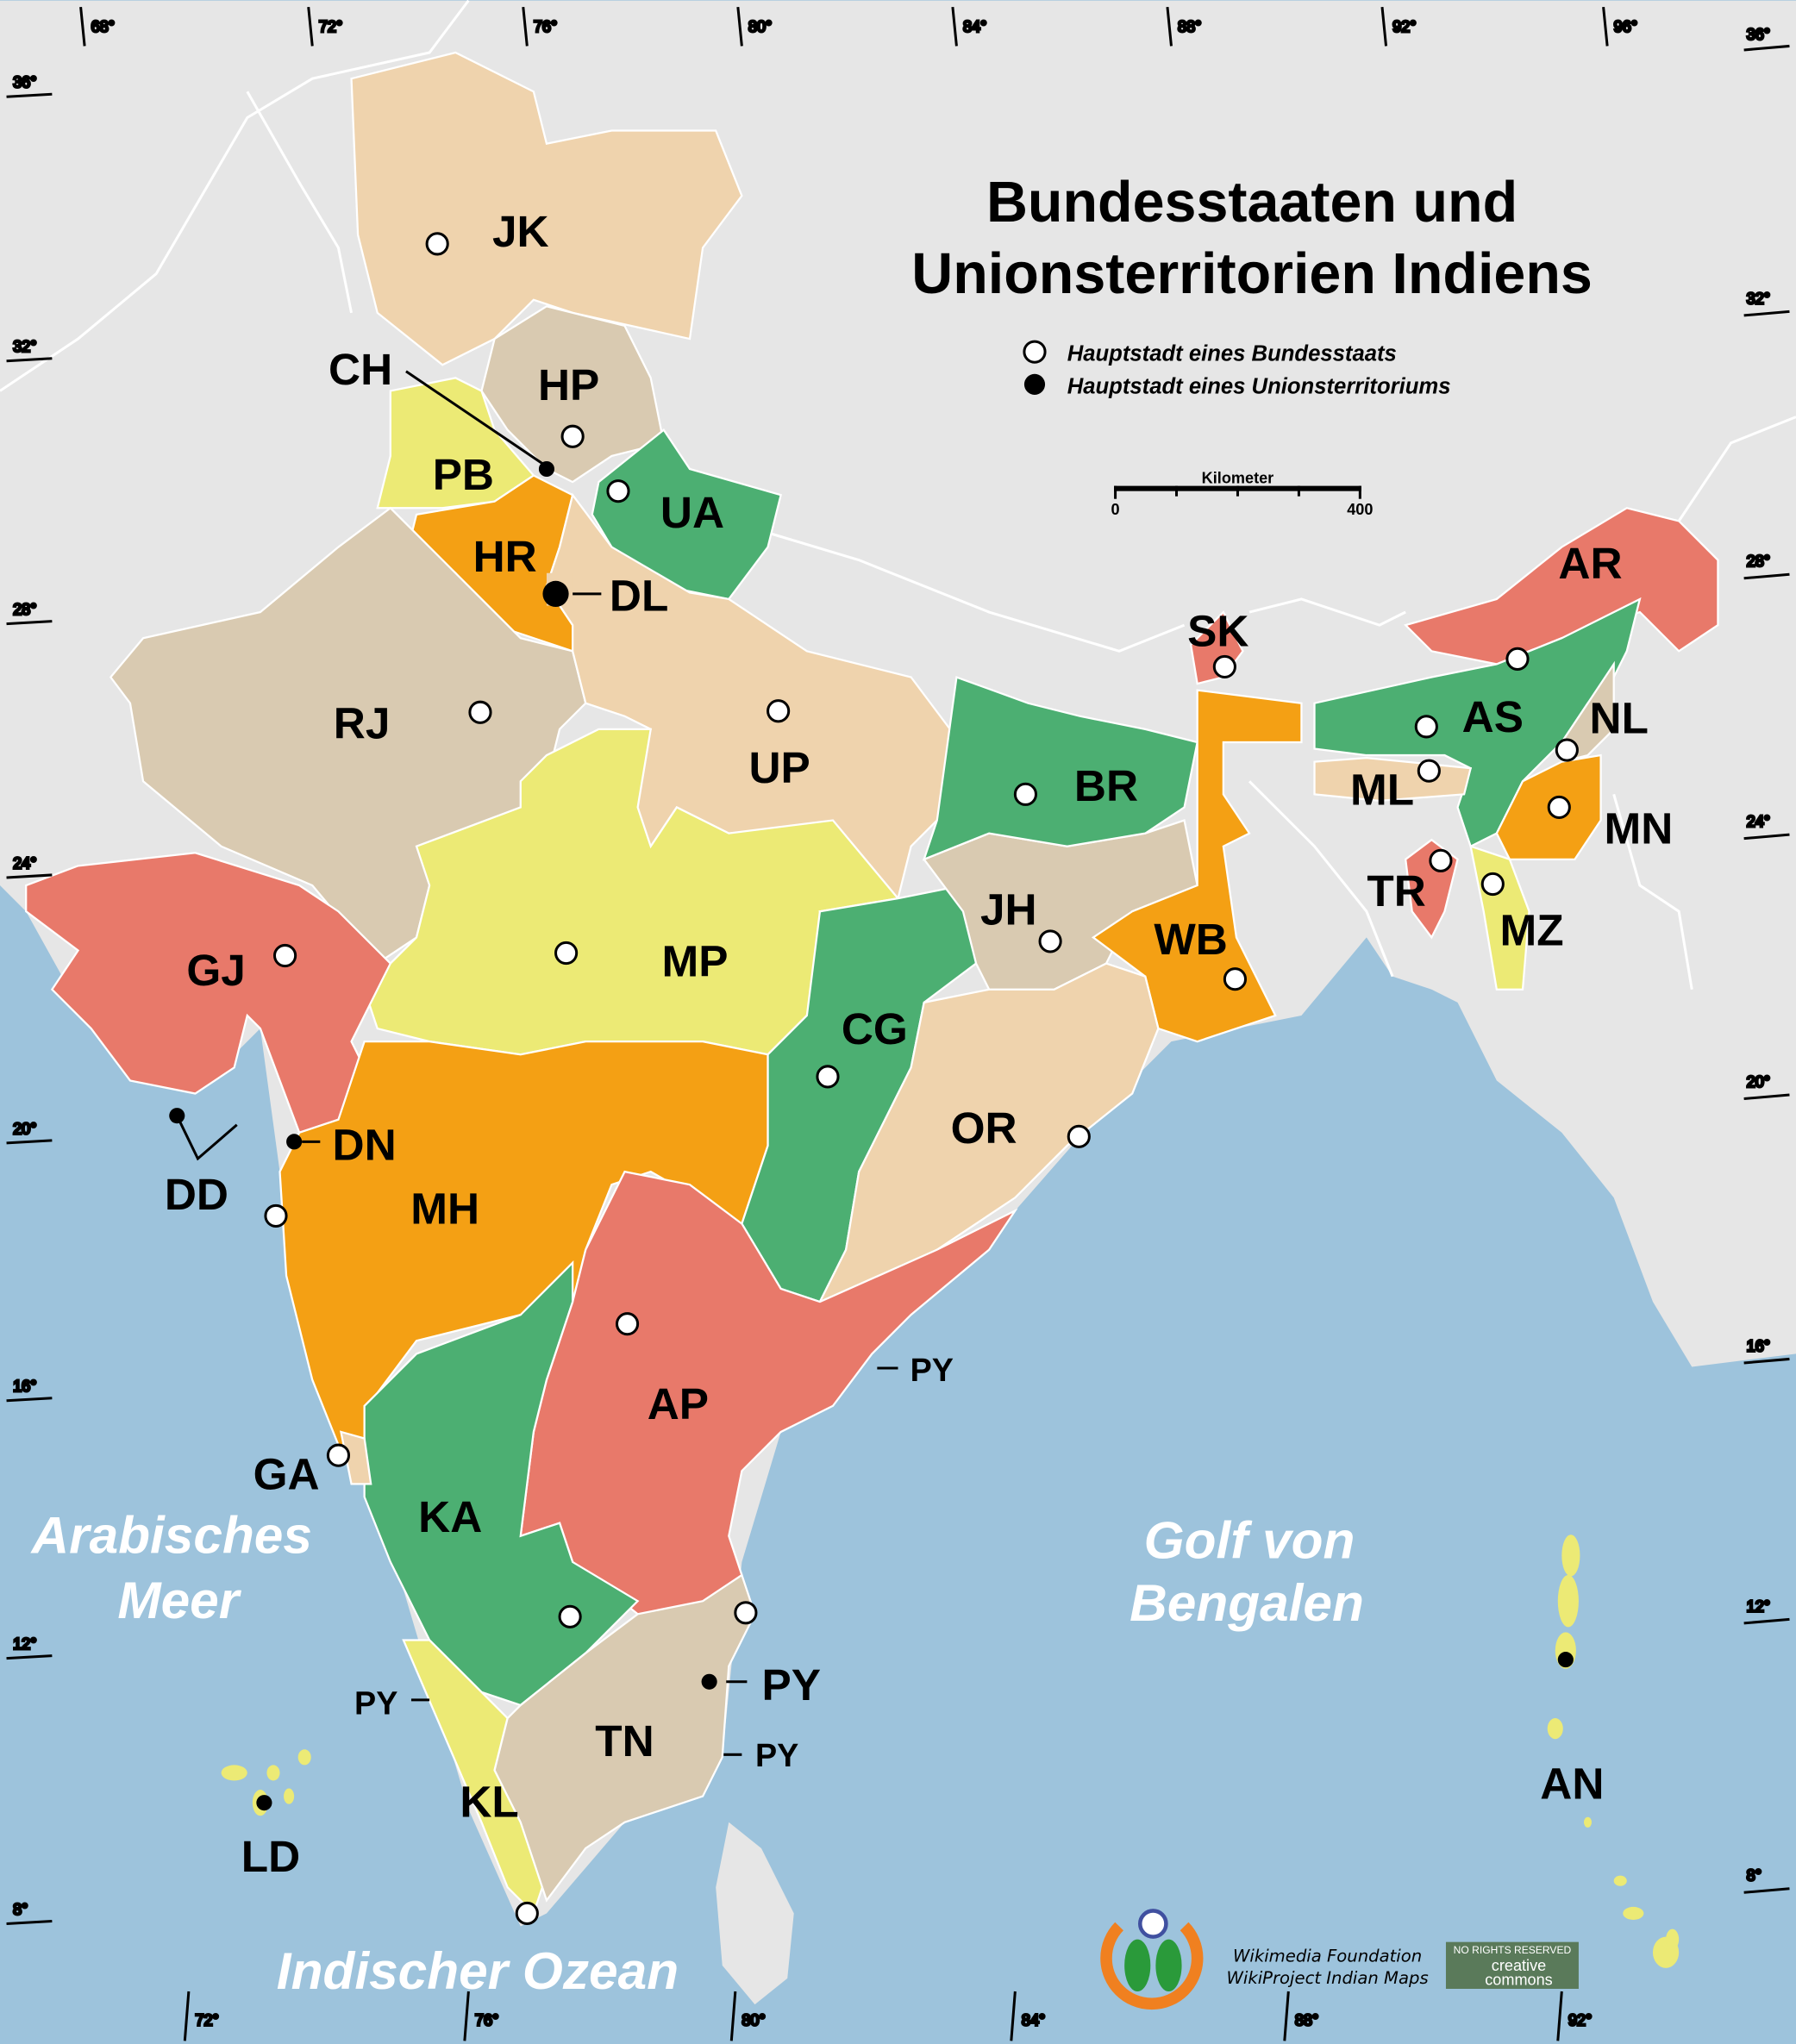 The image size is (1796, 2044). I want to click on state-label-br: BR, so click(1106, 785).